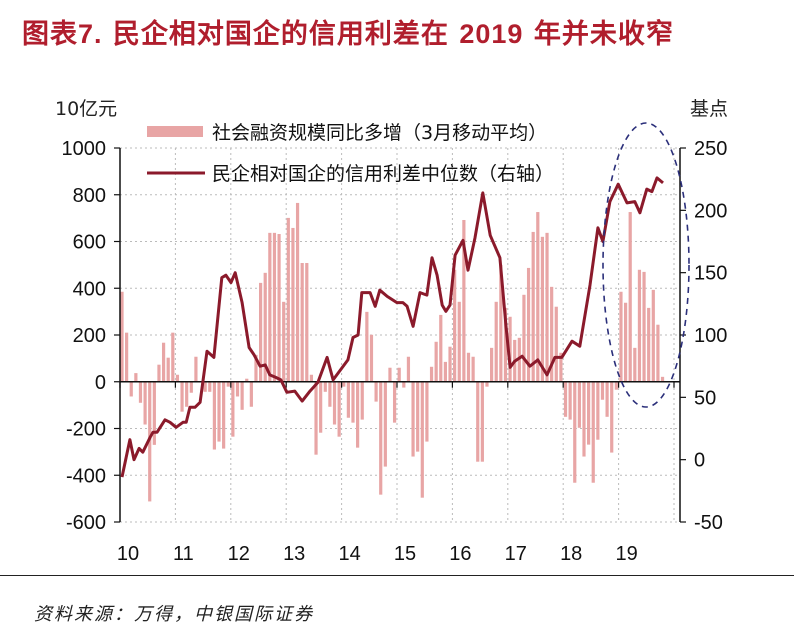 The width and height of the screenshot is (794, 641). I want to click on left-axis-ticks: 1000 800 600 400 200 0 -200 -400 -600, so click(84, 336).